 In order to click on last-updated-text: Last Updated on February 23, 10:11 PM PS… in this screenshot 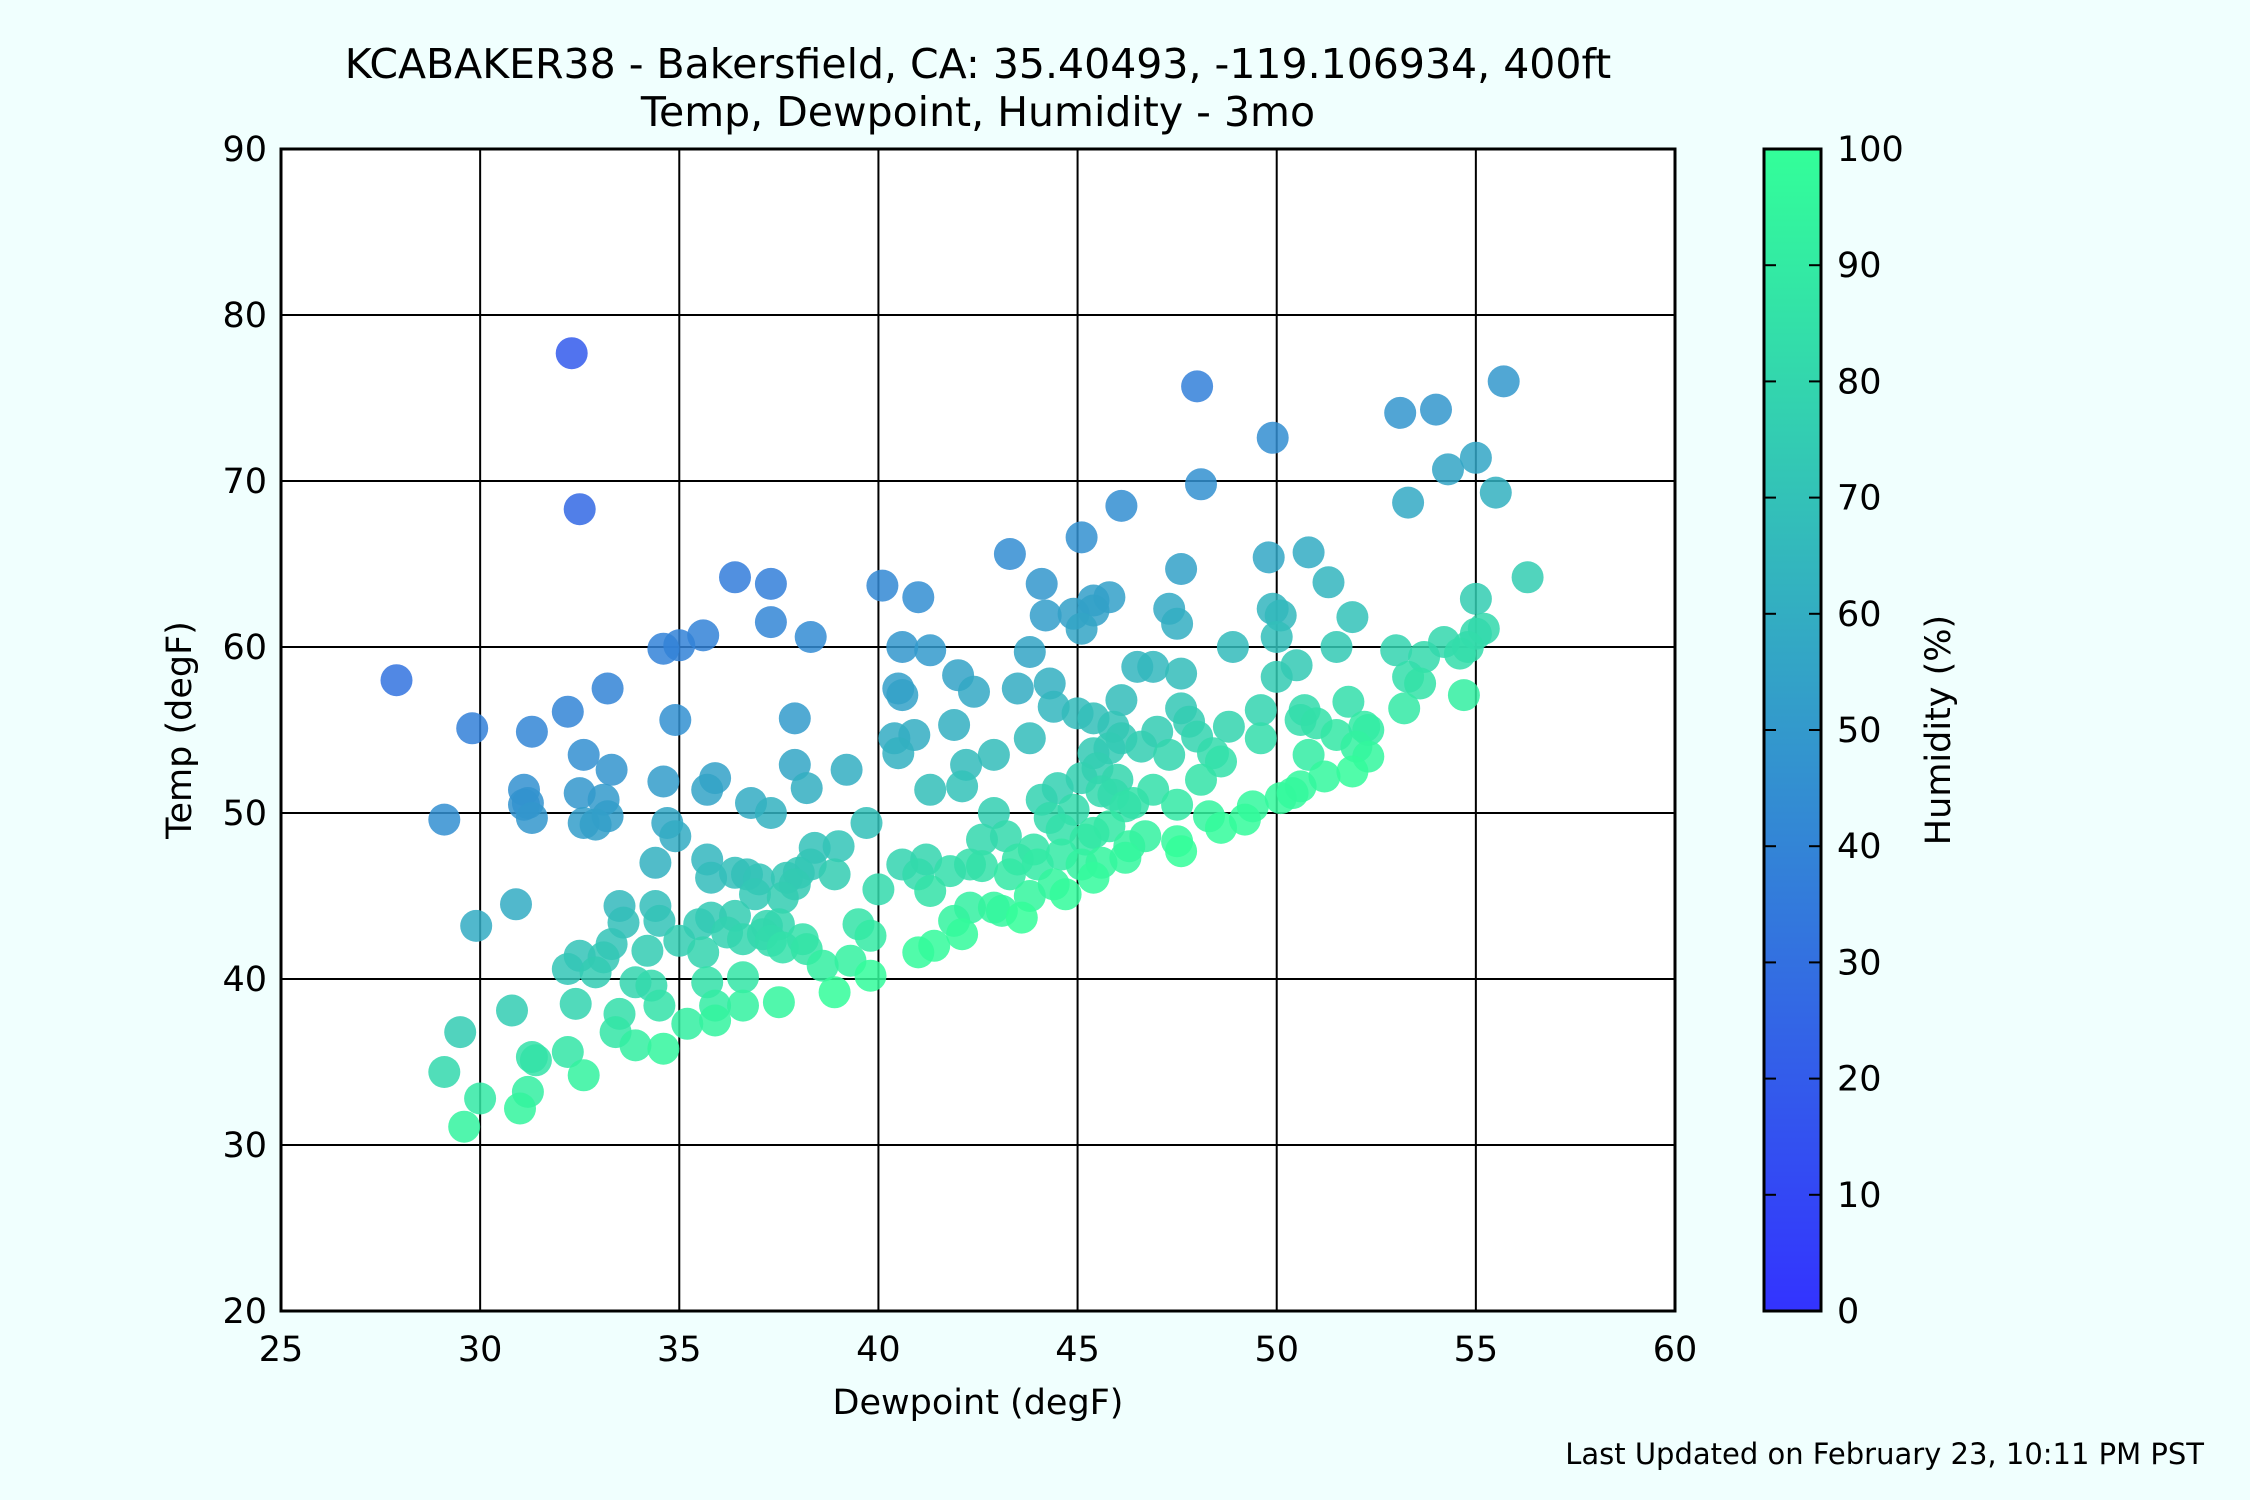, I will do `click(1884, 1454)`.